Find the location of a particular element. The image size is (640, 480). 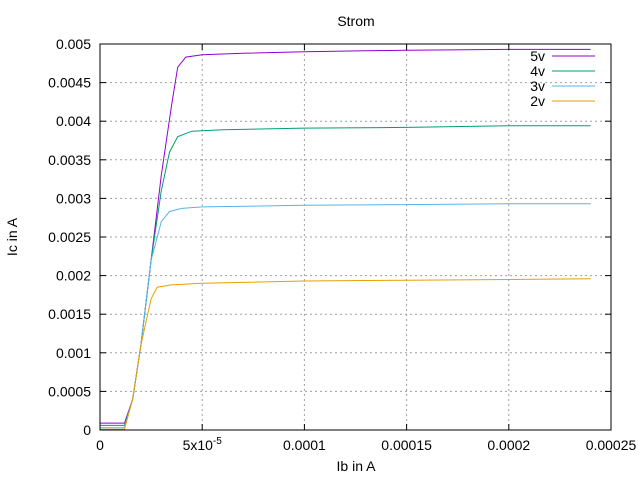

y-tick-label: 0.004 is located at coordinates (73, 121).